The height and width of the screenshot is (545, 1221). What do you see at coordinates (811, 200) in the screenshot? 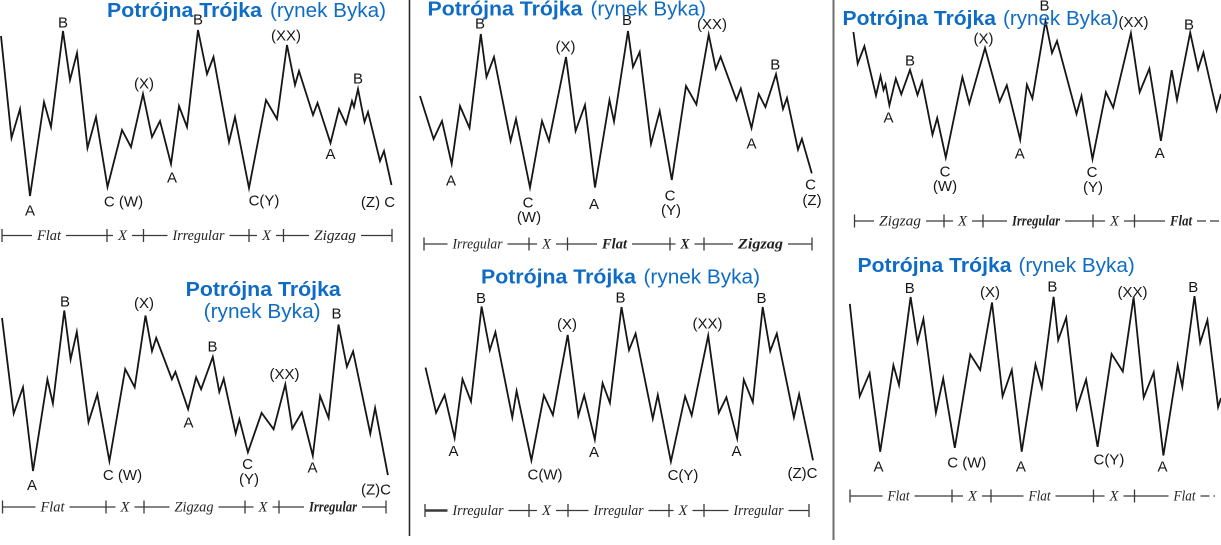
I see `svg-text: (Z)` at bounding box center [811, 200].